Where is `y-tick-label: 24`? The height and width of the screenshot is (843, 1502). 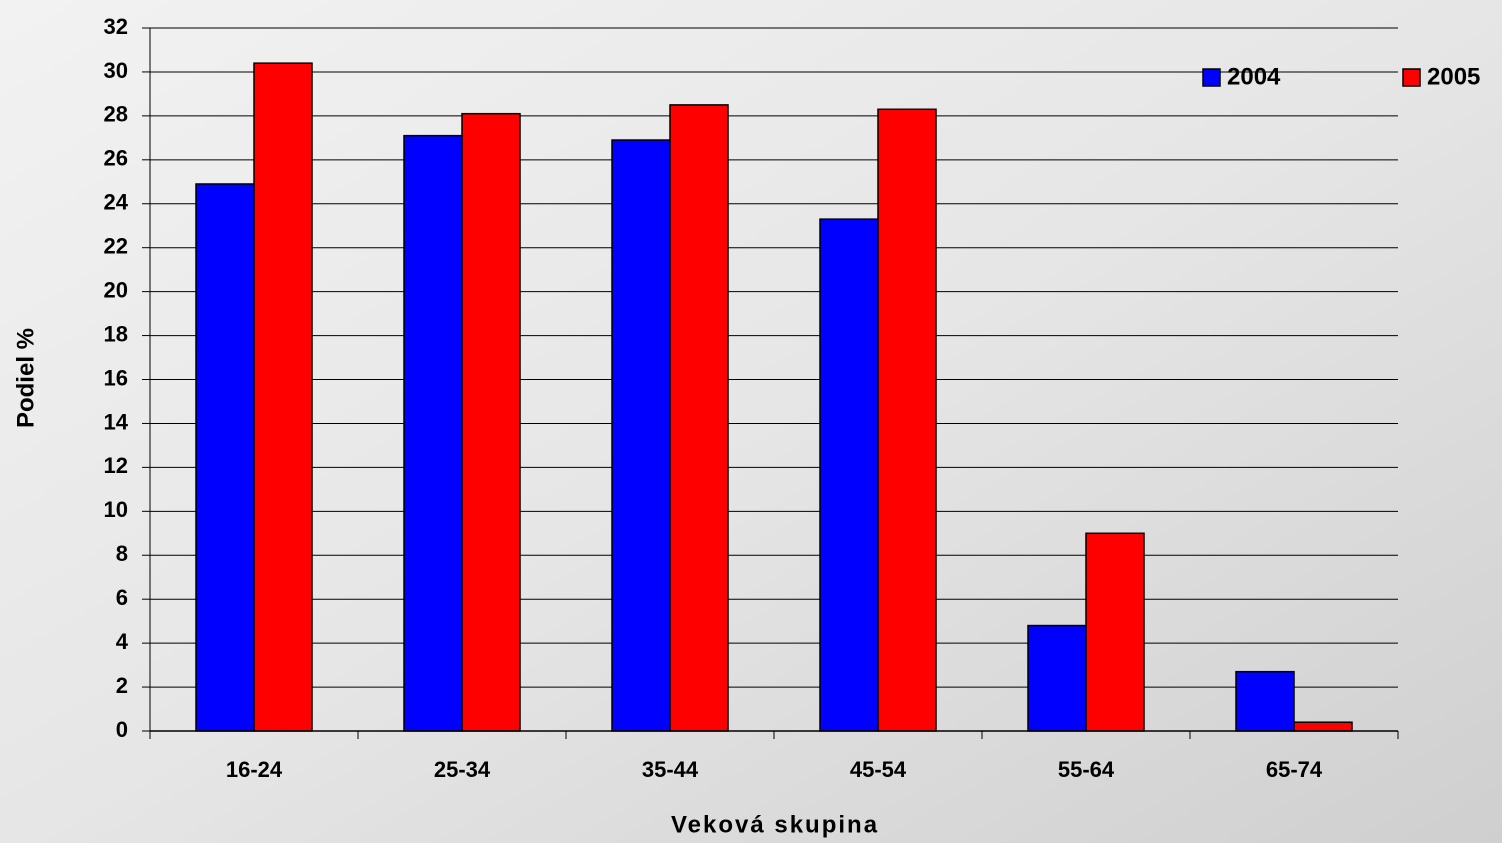 y-tick-label: 24 is located at coordinates (116, 202).